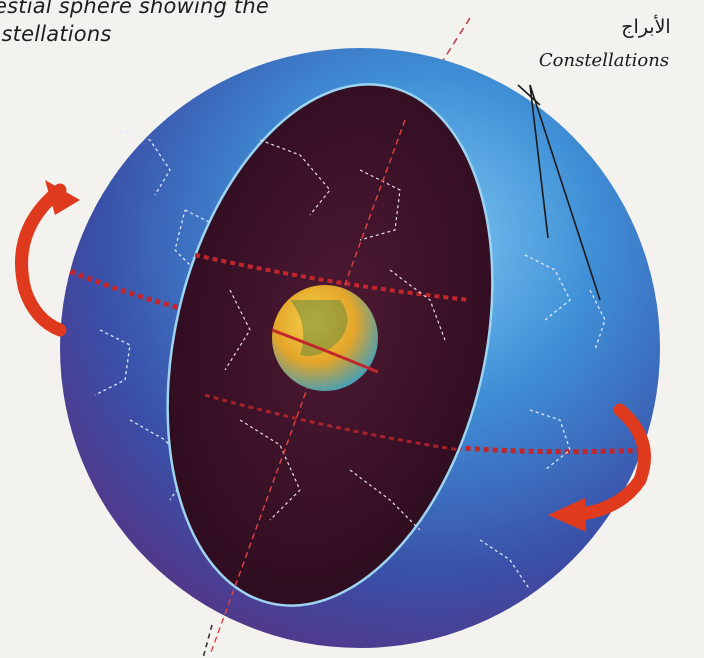  What do you see at coordinates (207, 641) in the screenshot?
I see `rotation-axis-bottom` at bounding box center [207, 641].